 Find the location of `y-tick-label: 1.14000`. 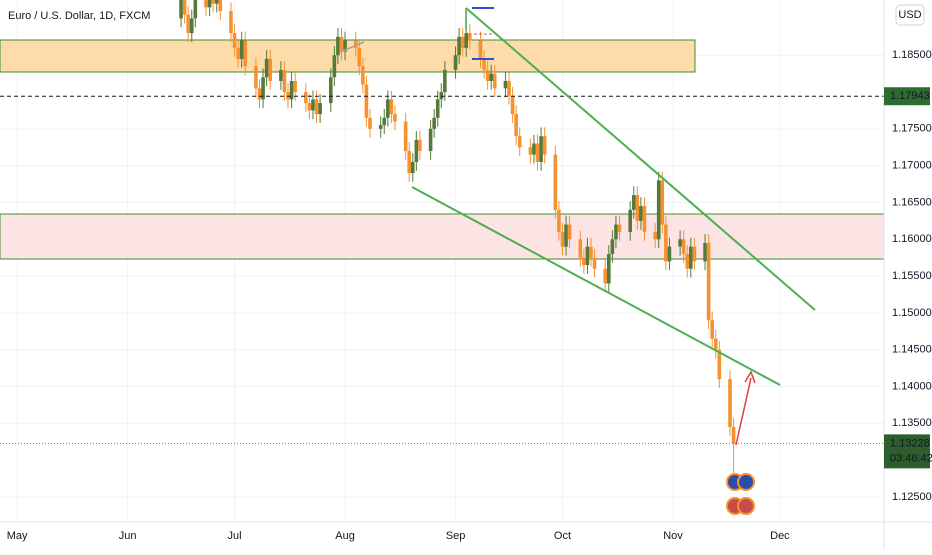

y-tick-label: 1.14000 is located at coordinates (912, 386).